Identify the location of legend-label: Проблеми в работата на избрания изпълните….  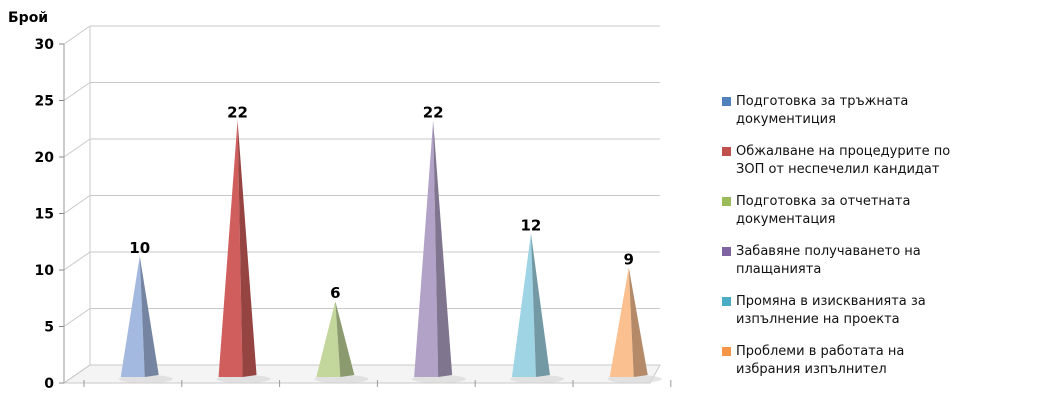
(820, 360).